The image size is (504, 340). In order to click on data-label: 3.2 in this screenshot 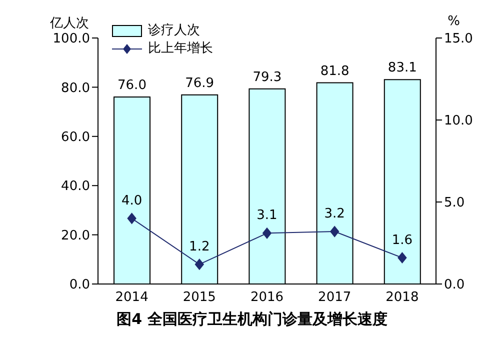, I will do `click(334, 214)`.